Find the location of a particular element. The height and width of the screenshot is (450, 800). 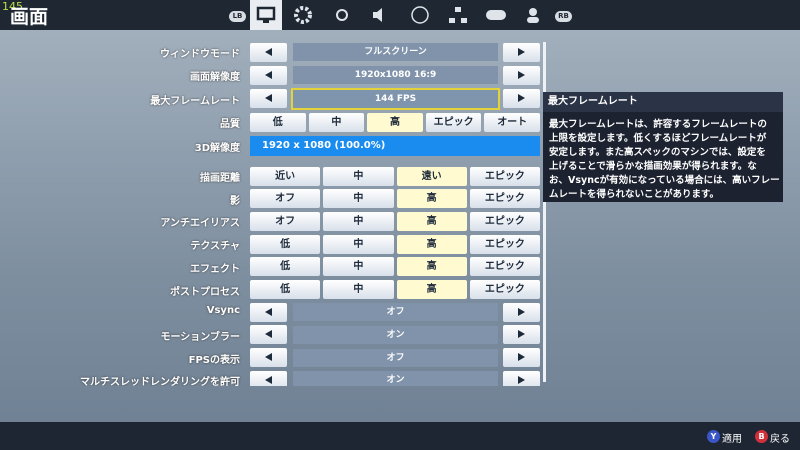

top-bar is located at coordinates (400, 15).